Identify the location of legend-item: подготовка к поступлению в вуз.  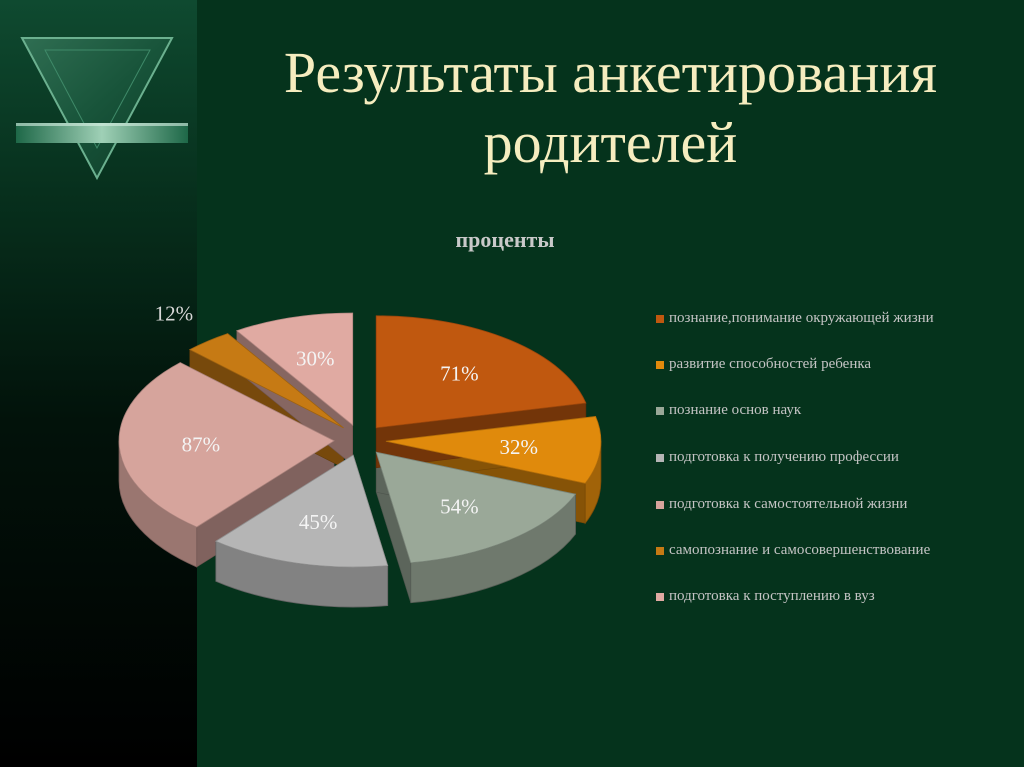
(801, 596).